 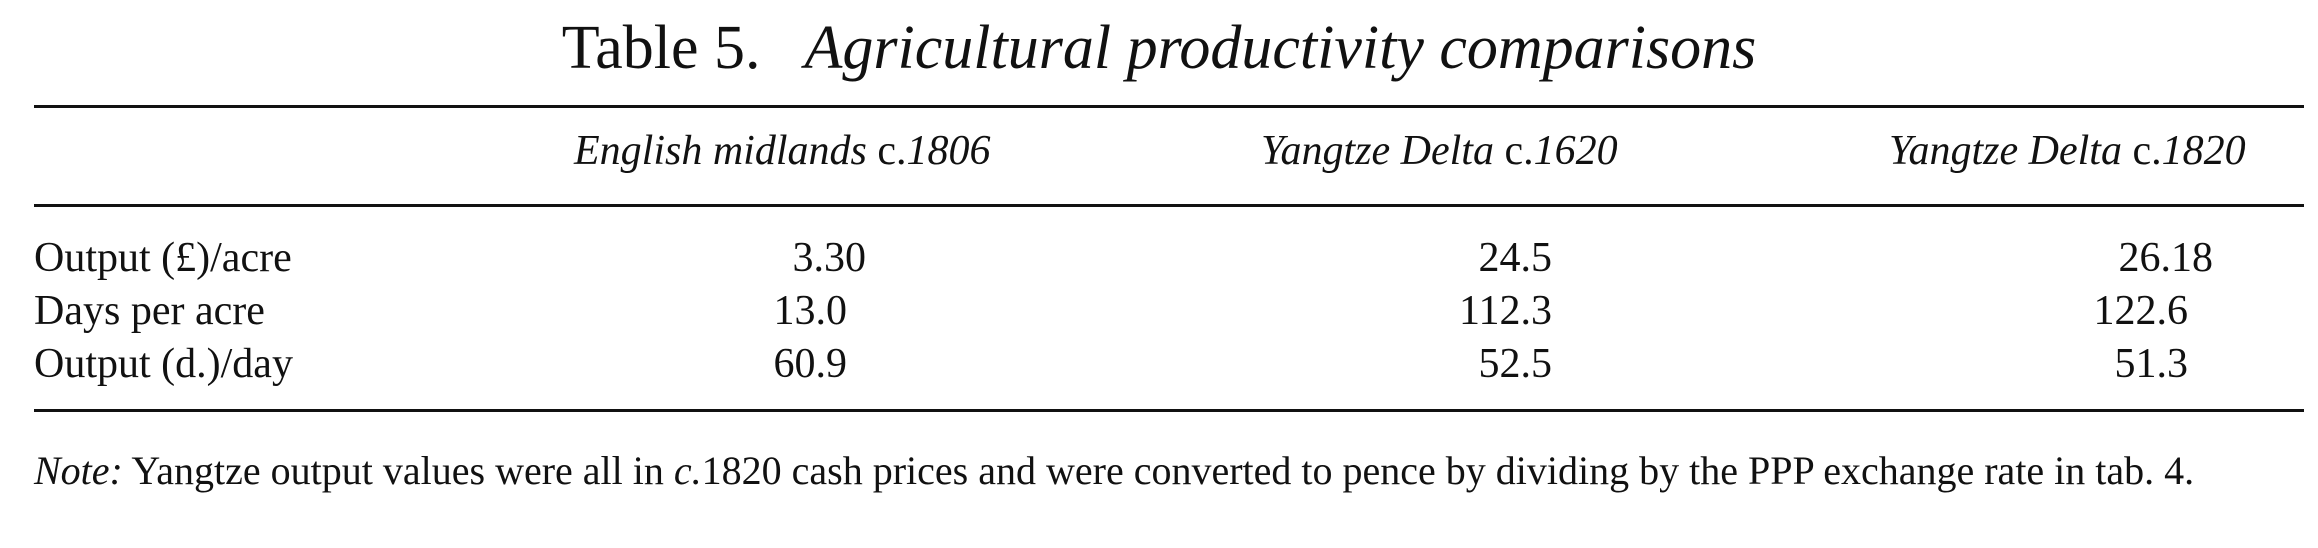 I want to click on note-label: Note:, so click(x=78, y=470).